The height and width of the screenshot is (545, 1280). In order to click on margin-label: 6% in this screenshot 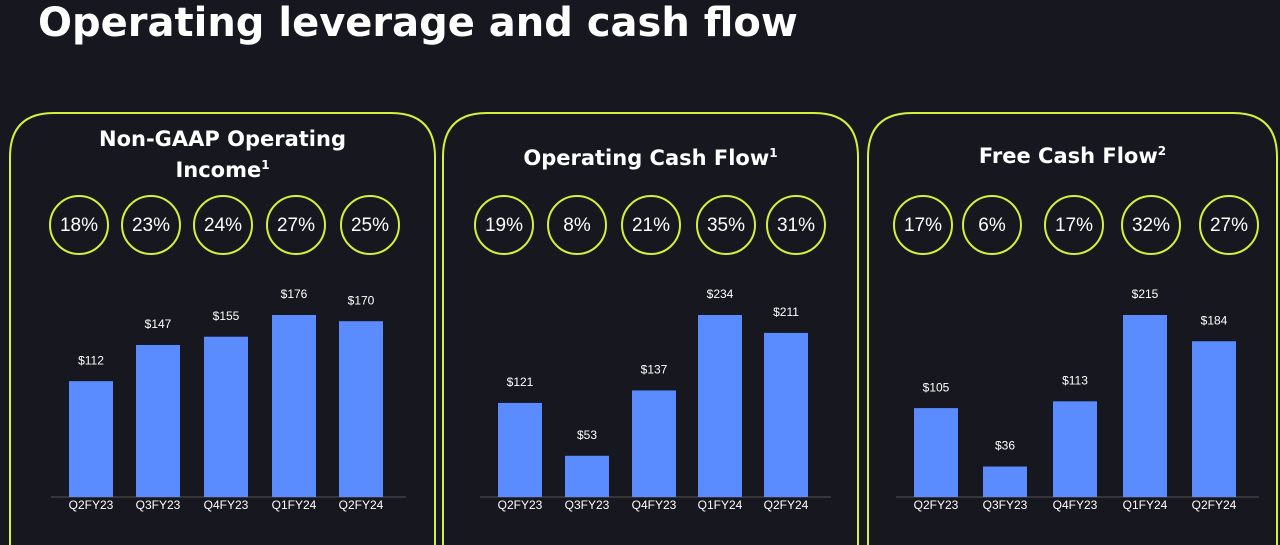, I will do `click(992, 225)`.